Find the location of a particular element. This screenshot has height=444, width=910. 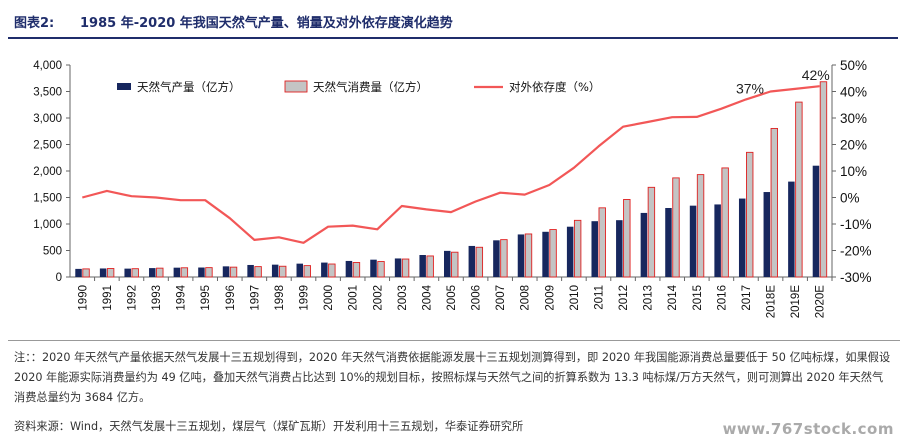

right-tick-label: 40% is located at coordinates (853, 92).